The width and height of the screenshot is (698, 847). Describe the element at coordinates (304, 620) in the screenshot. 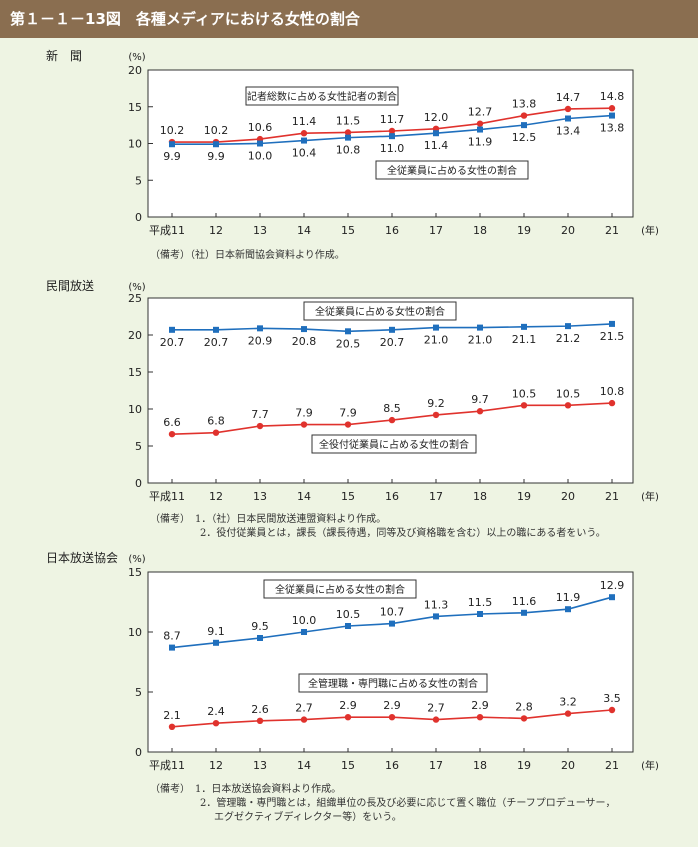

I see `data-label: 10.0` at that location.